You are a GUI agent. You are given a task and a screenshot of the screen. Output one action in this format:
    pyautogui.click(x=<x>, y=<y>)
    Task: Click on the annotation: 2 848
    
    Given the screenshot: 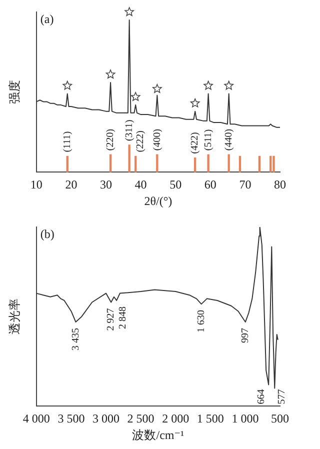 What is the action you would take?
    pyautogui.click(x=123, y=317)
    